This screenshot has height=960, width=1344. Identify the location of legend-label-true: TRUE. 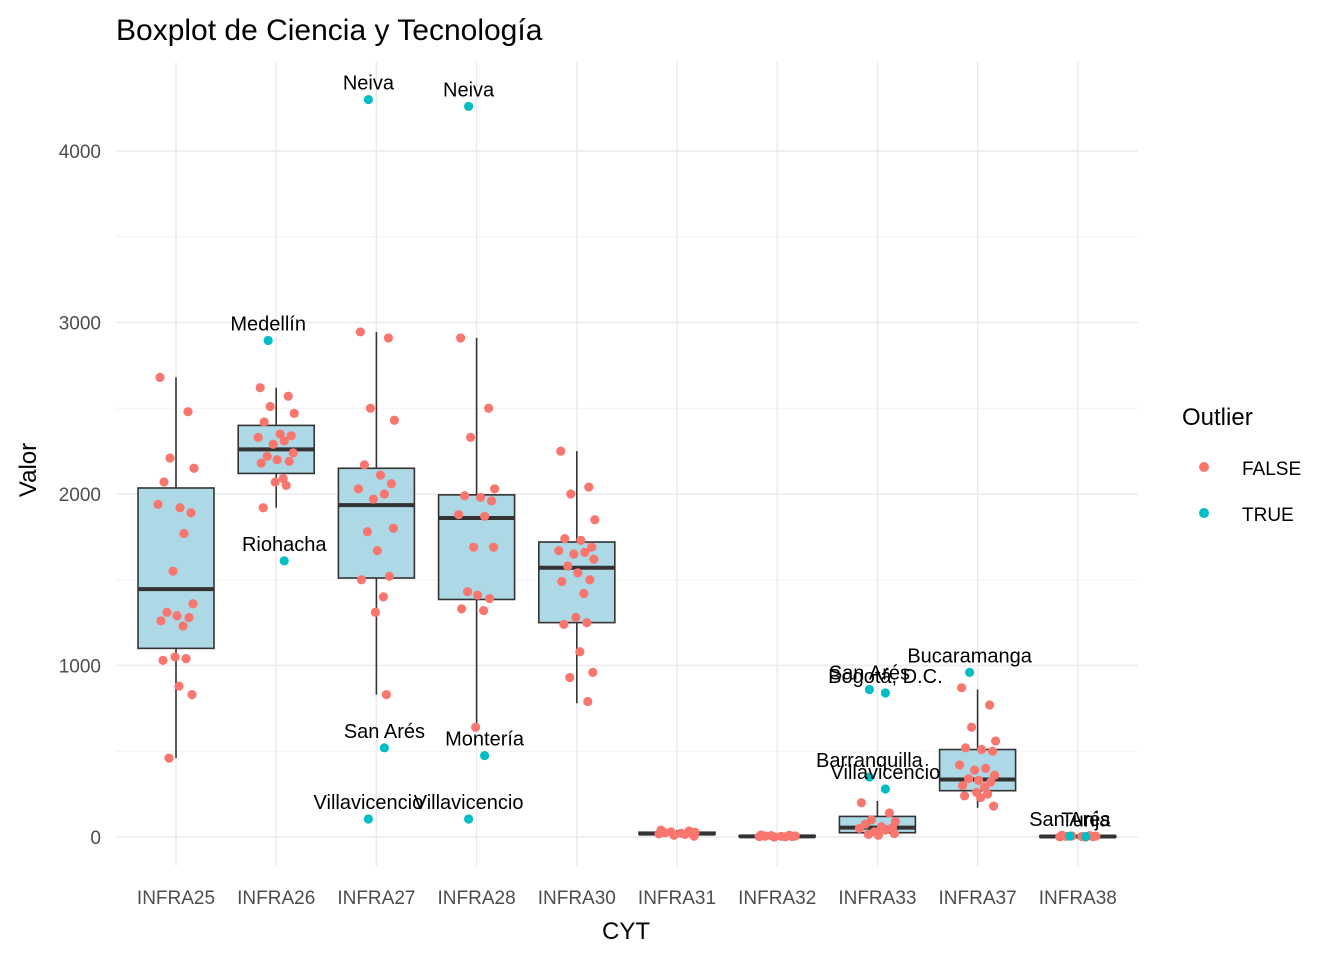
(1268, 515).